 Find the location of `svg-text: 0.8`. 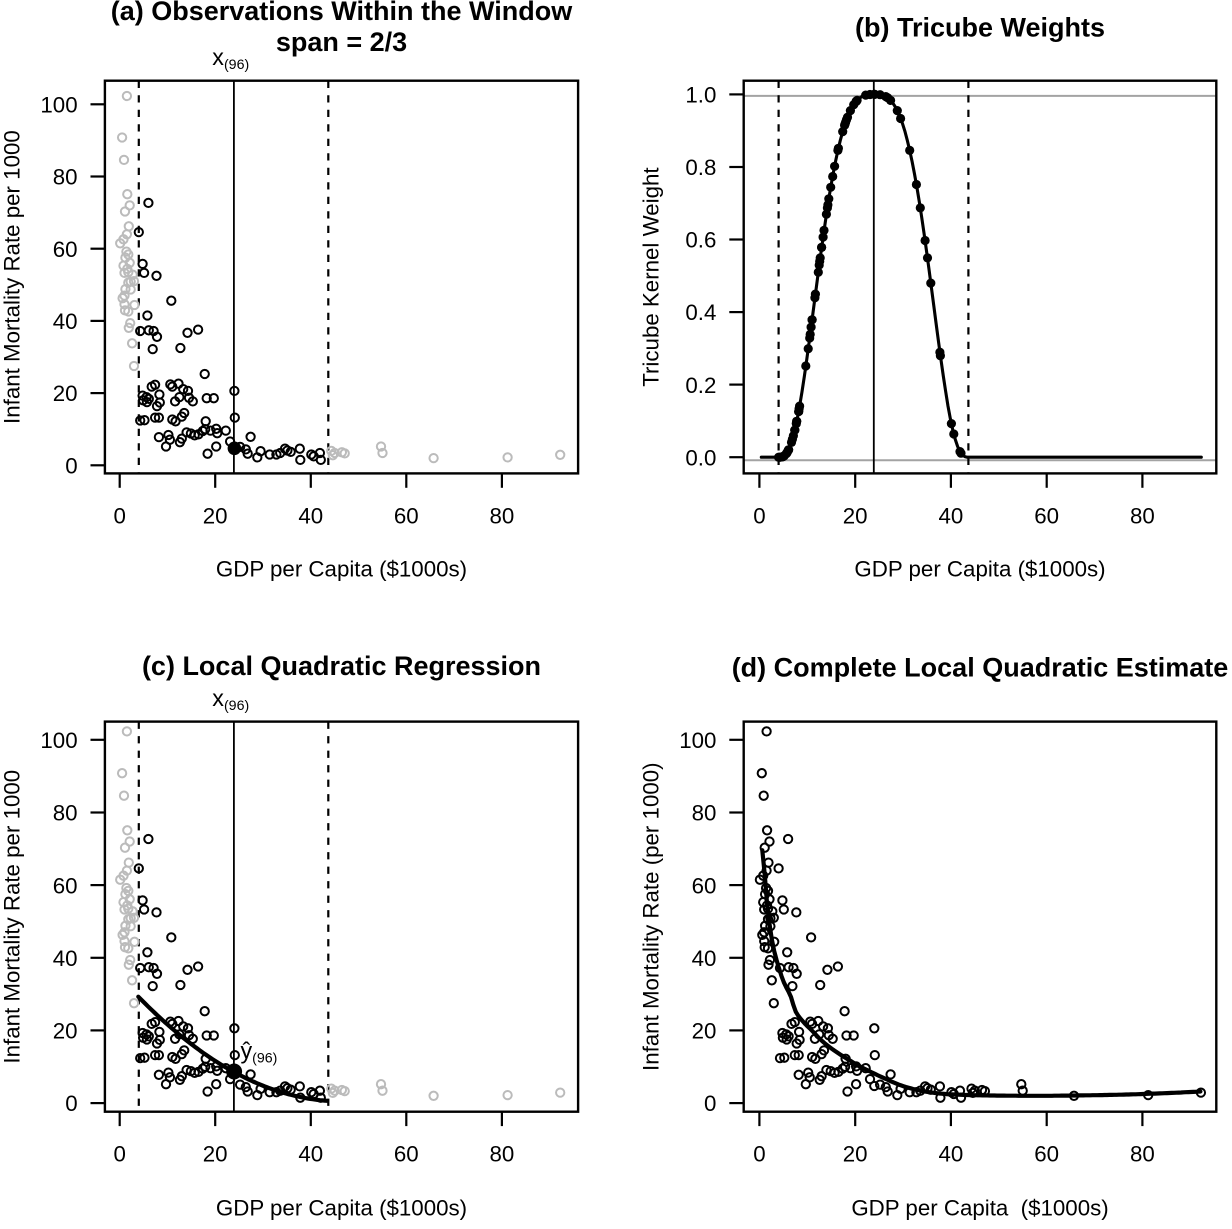

svg-text: 0.8 is located at coordinates (700, 167).